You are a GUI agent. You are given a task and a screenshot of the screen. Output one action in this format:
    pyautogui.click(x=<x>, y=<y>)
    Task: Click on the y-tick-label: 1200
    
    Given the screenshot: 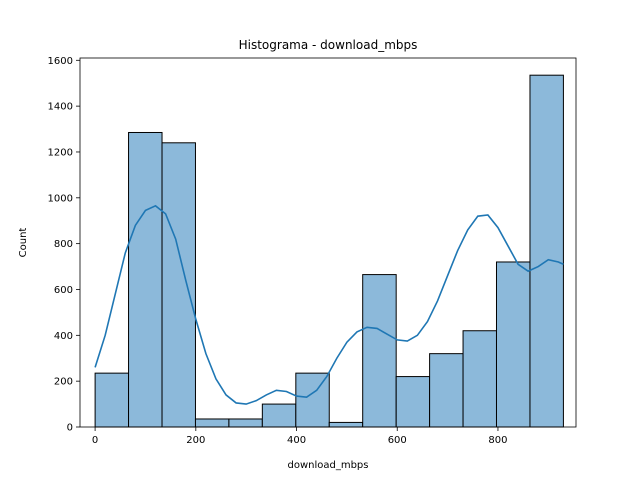 What is the action you would take?
    pyautogui.click(x=60, y=152)
    